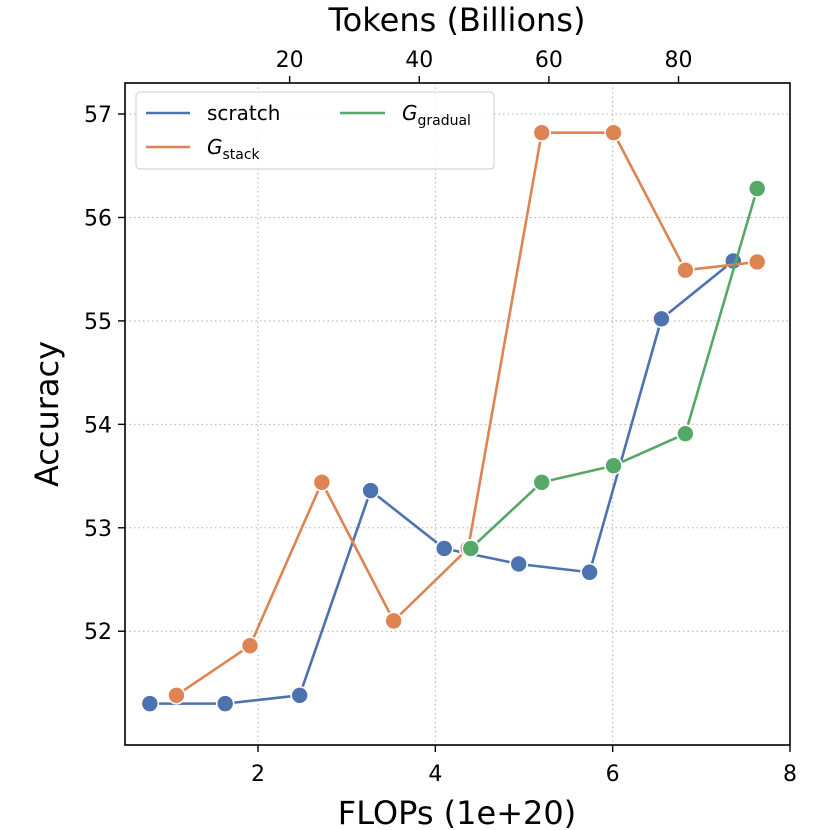 The width and height of the screenshot is (830, 830). I want to click on legend: scratch Gstack Ggradual, so click(315, 130).